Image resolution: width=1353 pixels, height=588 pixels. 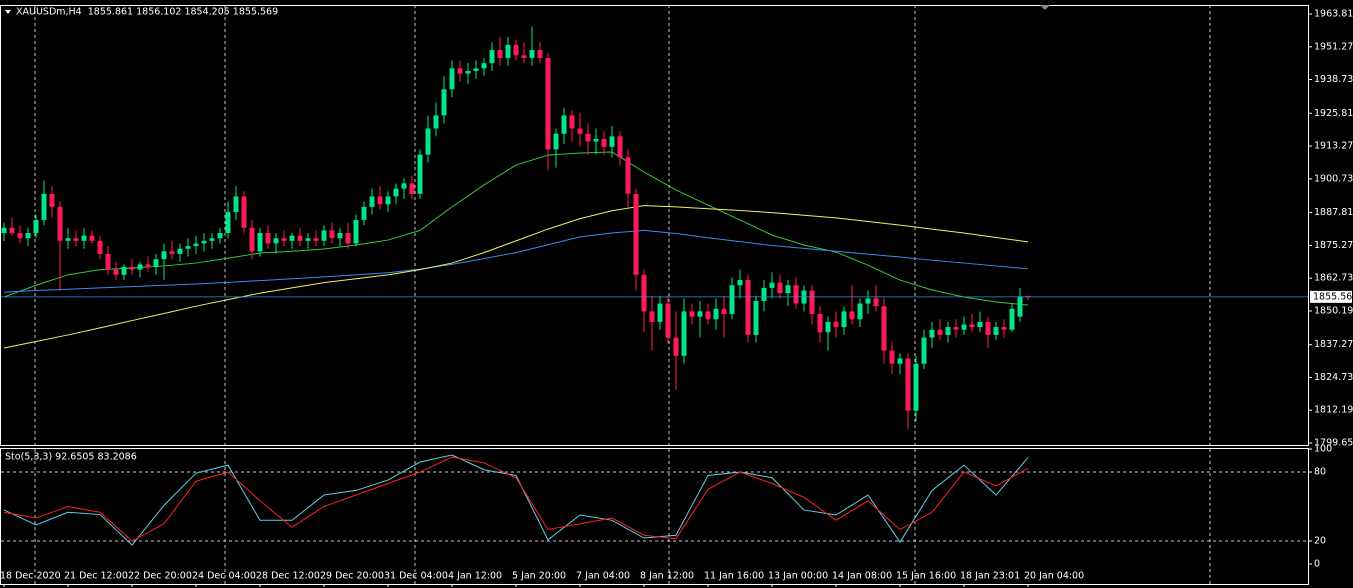 I want to click on y-tick-label: 1938.730, so click(x=1333, y=79).